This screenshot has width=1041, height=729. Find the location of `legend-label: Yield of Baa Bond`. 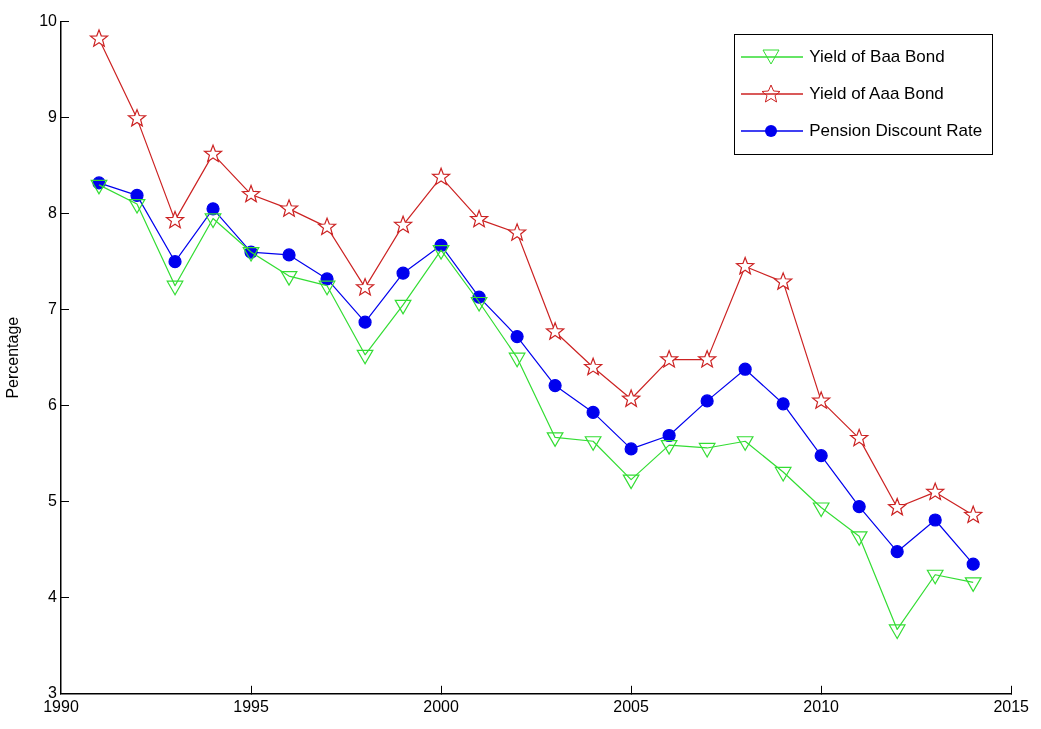

legend-label: Yield of Baa Bond is located at coordinates (877, 57).